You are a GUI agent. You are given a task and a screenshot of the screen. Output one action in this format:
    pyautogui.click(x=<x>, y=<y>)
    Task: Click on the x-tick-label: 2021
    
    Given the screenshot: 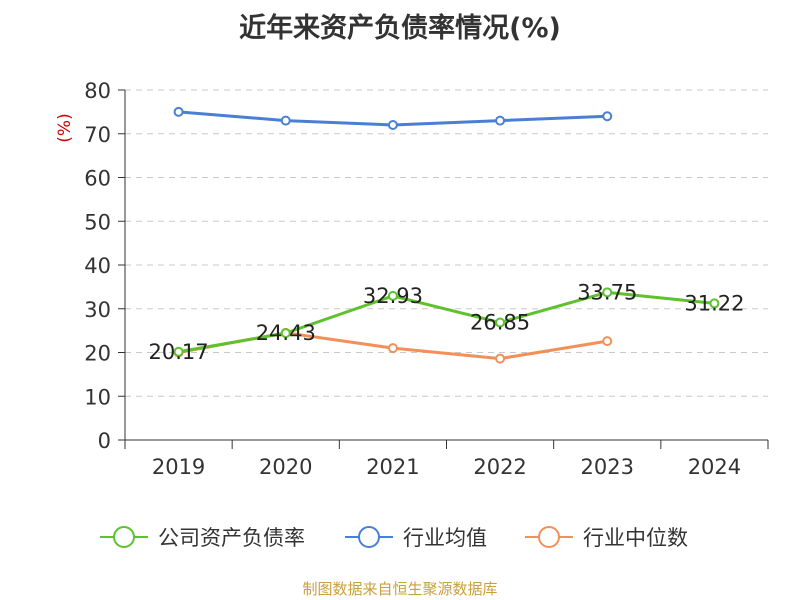 What is the action you would take?
    pyautogui.click(x=392, y=467)
    